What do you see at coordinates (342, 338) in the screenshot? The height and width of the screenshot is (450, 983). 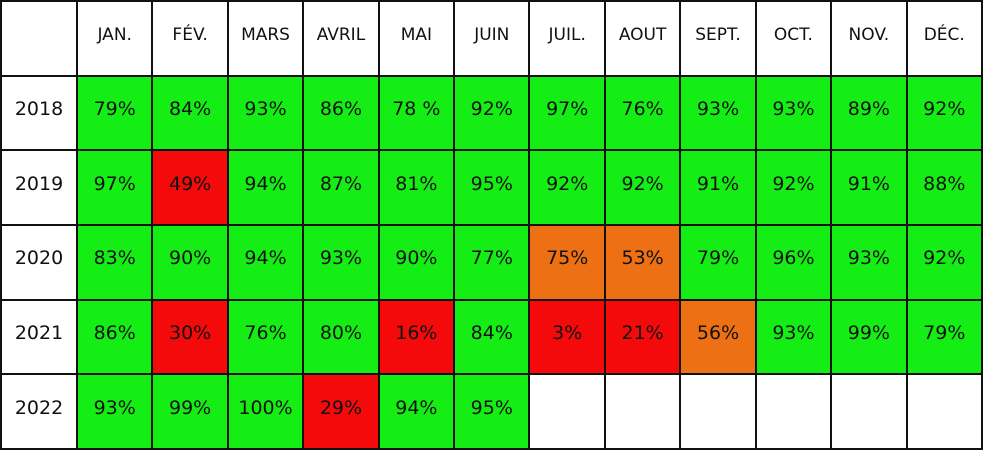 I see `percent-cell: 80%` at bounding box center [342, 338].